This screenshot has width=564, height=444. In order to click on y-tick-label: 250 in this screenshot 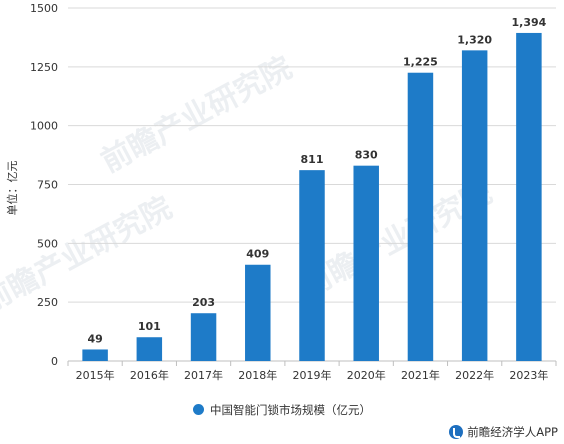, I will do `click(47, 302)`.